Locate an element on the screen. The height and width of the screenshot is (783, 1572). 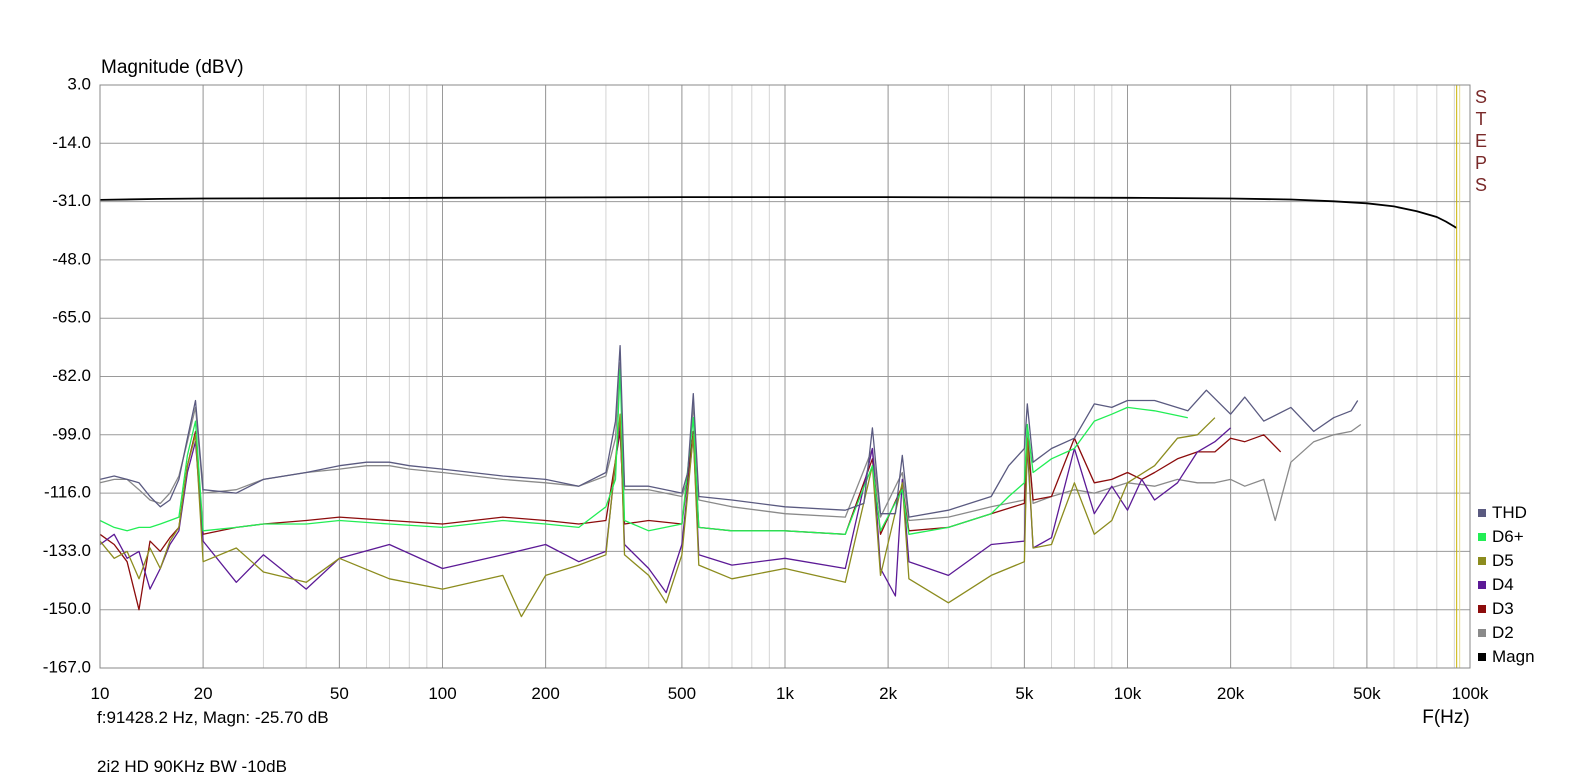
legend-label: D2 is located at coordinates (1503, 632).